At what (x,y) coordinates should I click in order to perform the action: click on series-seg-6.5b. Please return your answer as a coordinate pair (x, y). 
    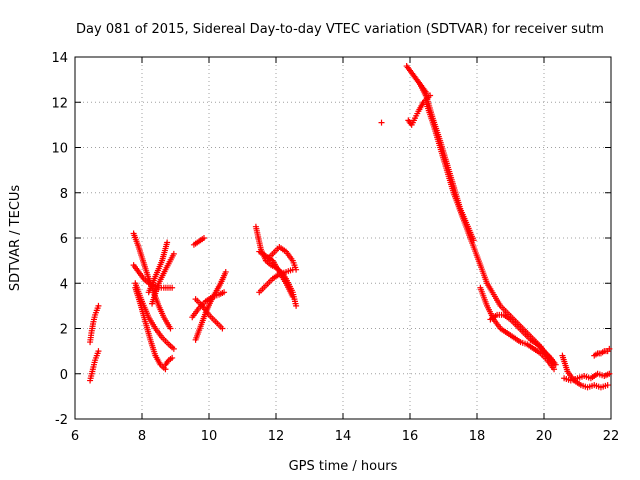
    Looking at the image, I should click on (94, 366).